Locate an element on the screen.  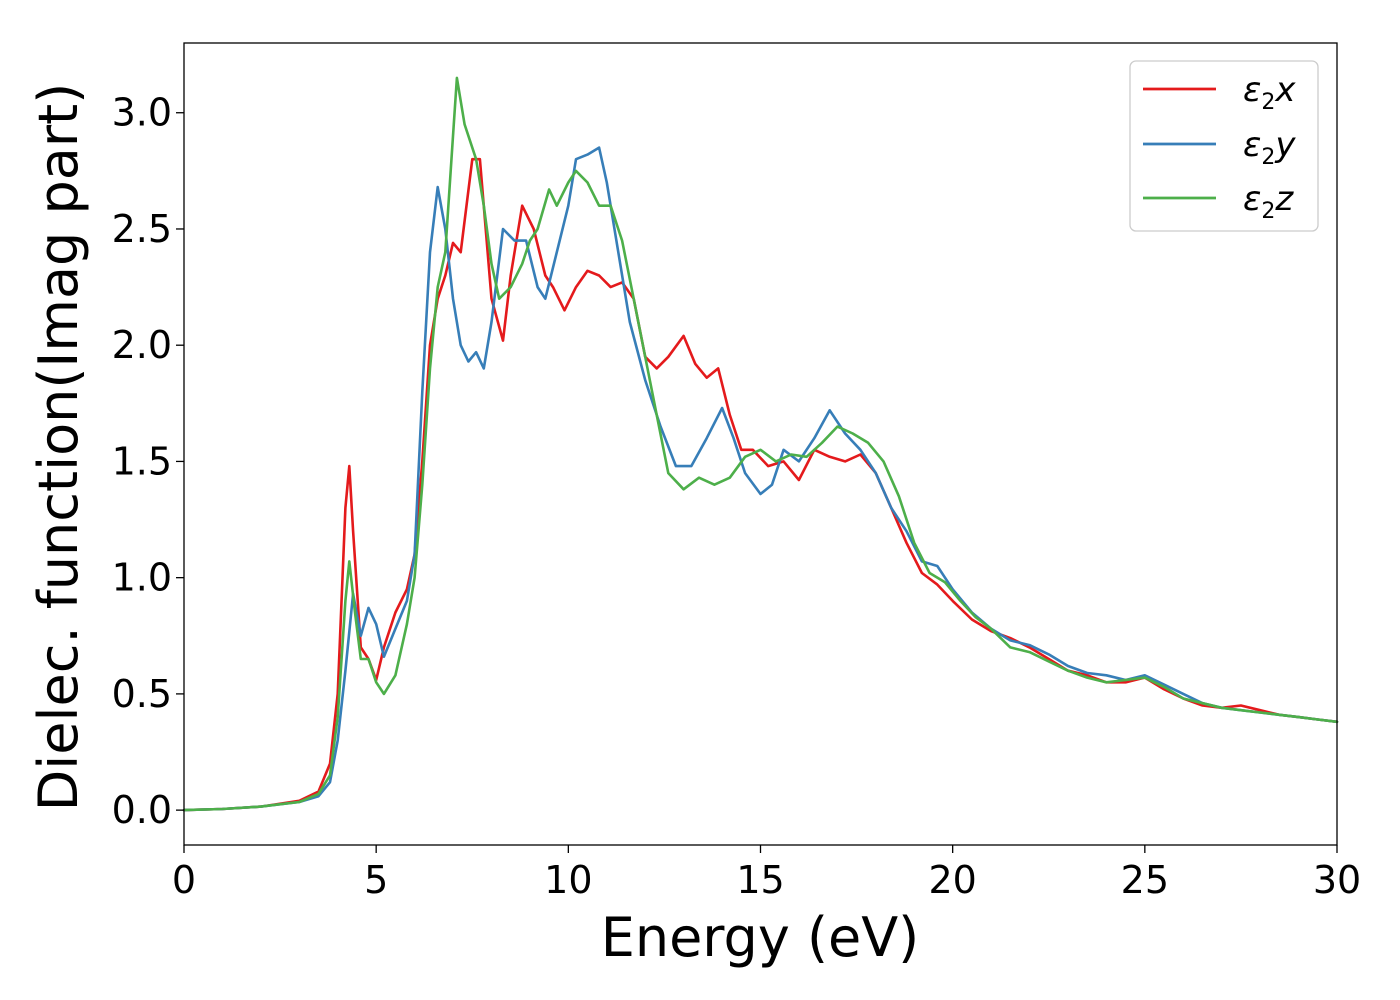
legend-label-x: ε2x is located at coordinates (1269, 92).